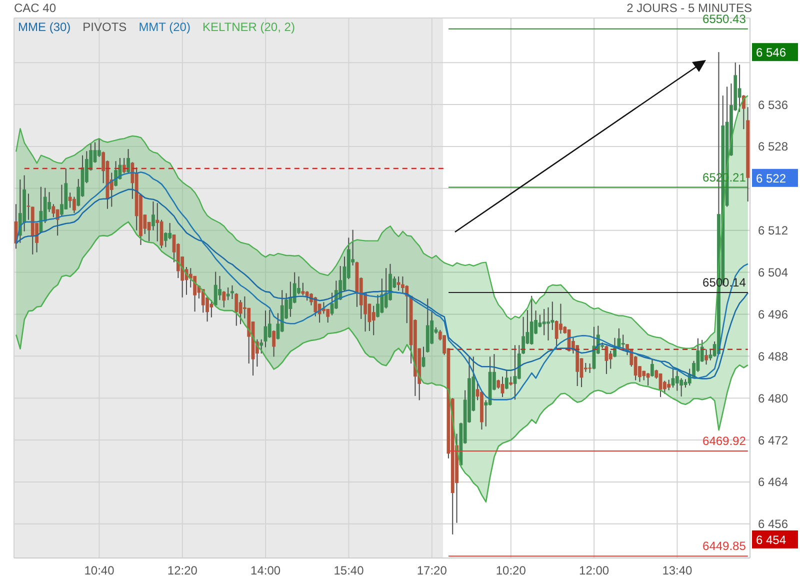  I want to click on y-tick-label: 6 480, so click(773, 398).